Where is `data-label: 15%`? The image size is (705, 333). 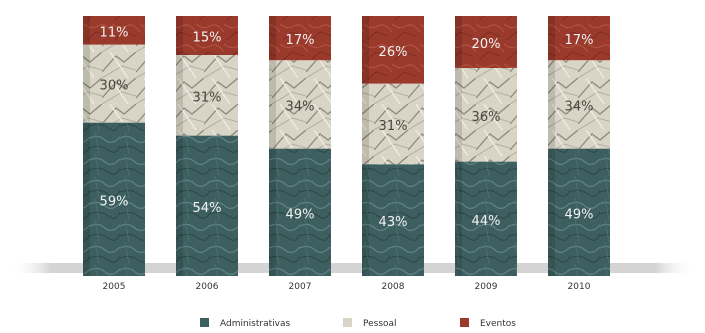 data-label: 15% is located at coordinates (207, 38).